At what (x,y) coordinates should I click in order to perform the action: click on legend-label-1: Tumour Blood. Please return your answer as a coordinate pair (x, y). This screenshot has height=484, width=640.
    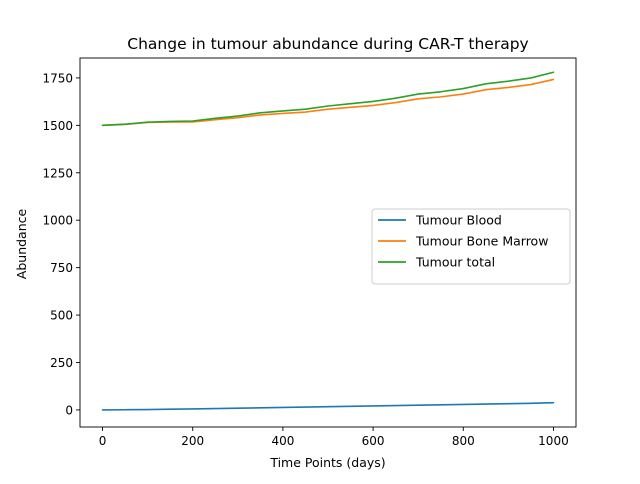
    Looking at the image, I should click on (458, 220).